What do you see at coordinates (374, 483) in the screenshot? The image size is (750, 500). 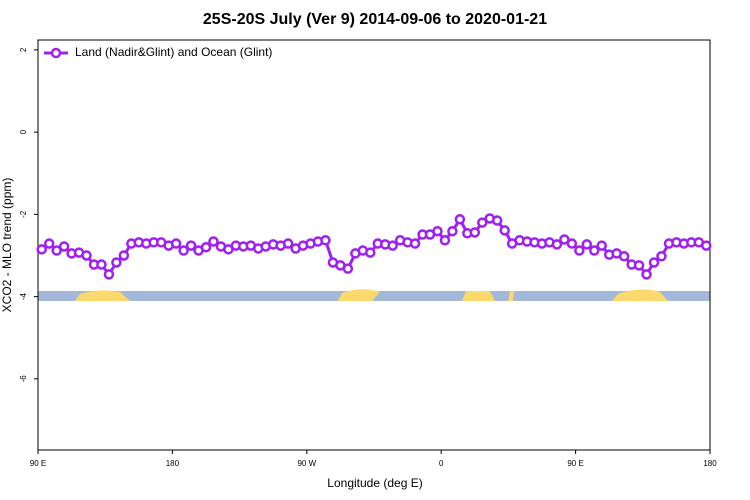 I see `x-axis-label: Longitude (deg E)` at bounding box center [374, 483].